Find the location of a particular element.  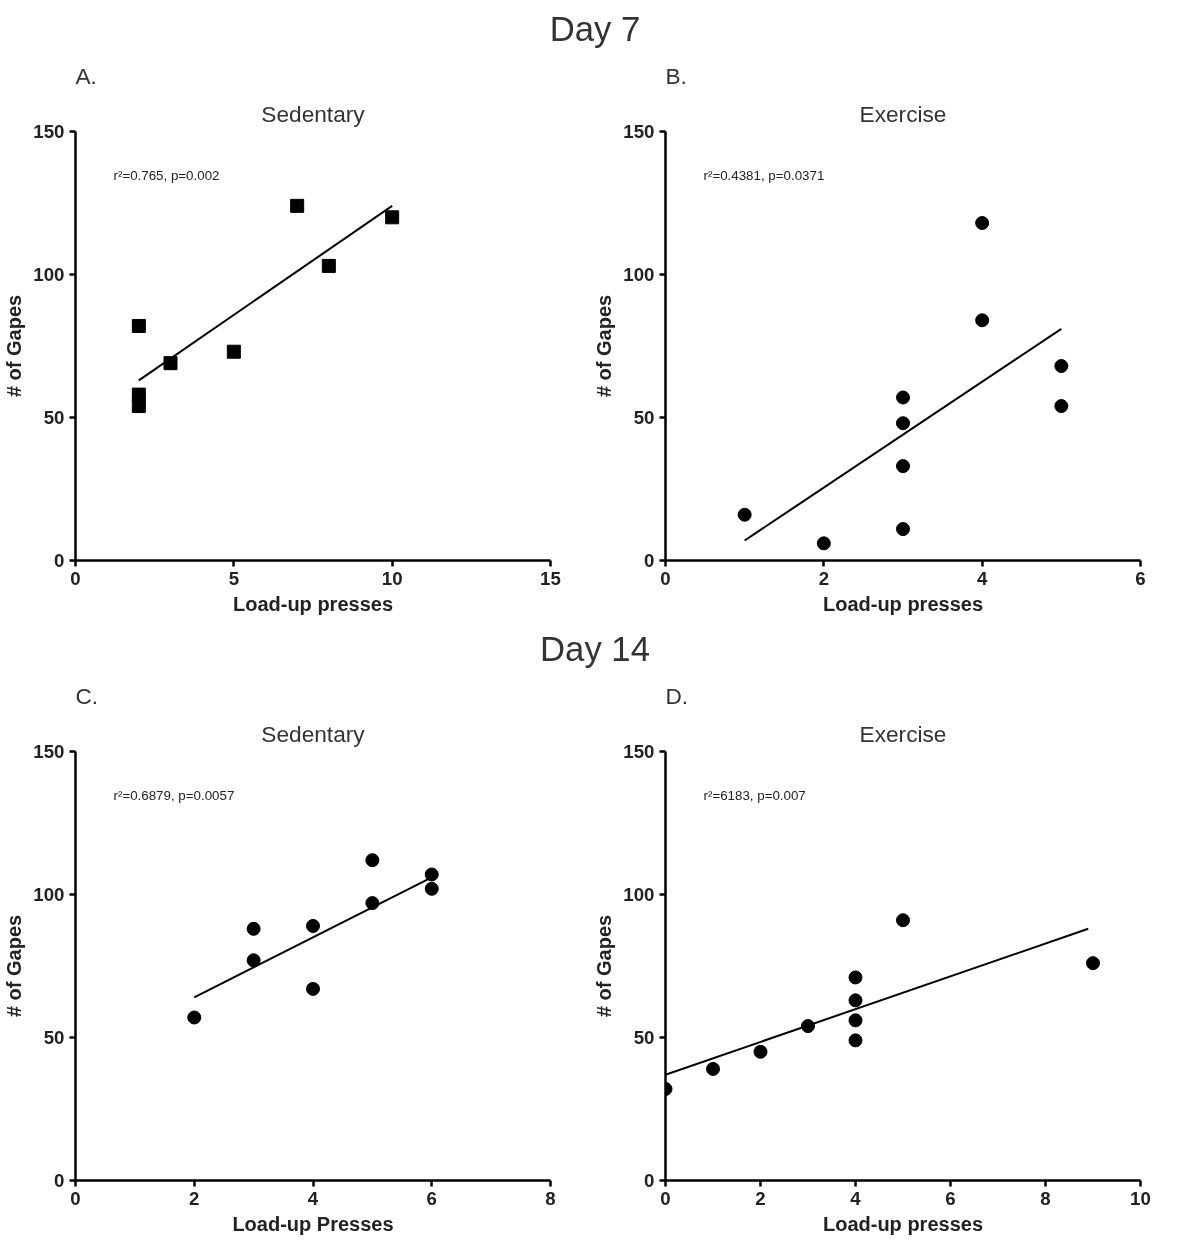

text: Day 7 is located at coordinates (595, 29).